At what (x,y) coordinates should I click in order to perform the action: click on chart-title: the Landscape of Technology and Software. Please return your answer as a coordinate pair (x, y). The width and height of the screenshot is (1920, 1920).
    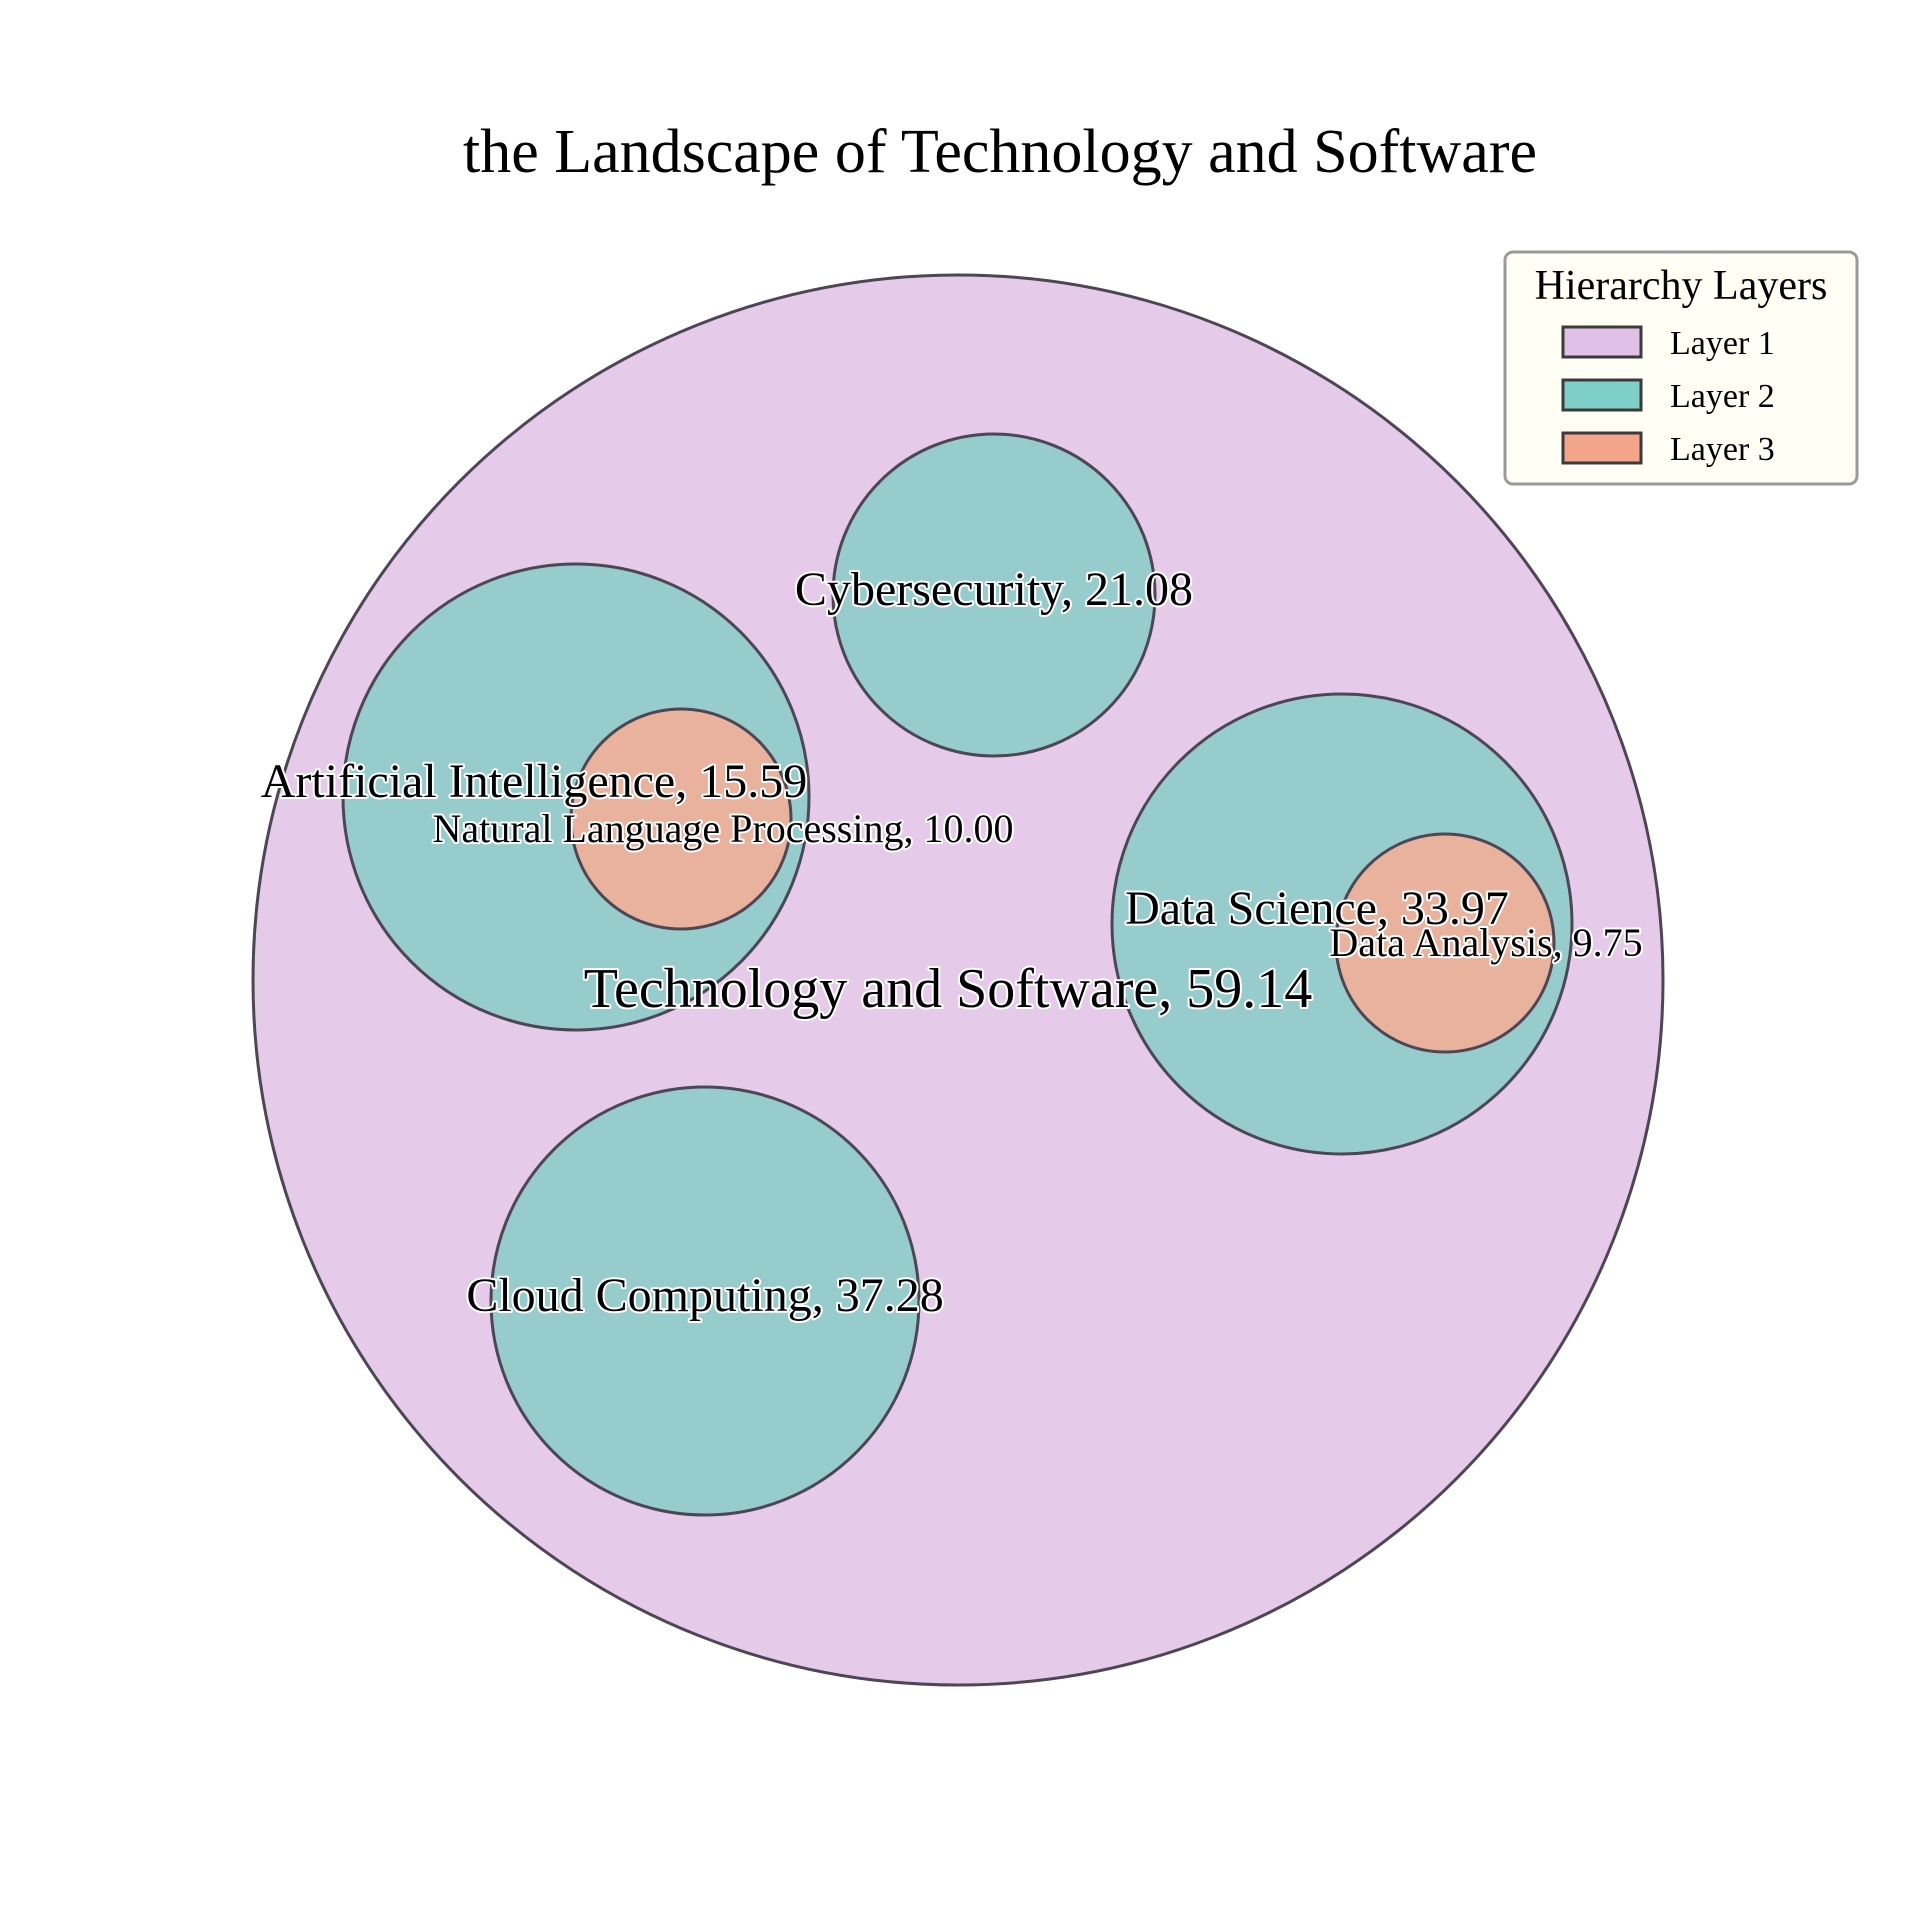
    Looking at the image, I should click on (1000, 152).